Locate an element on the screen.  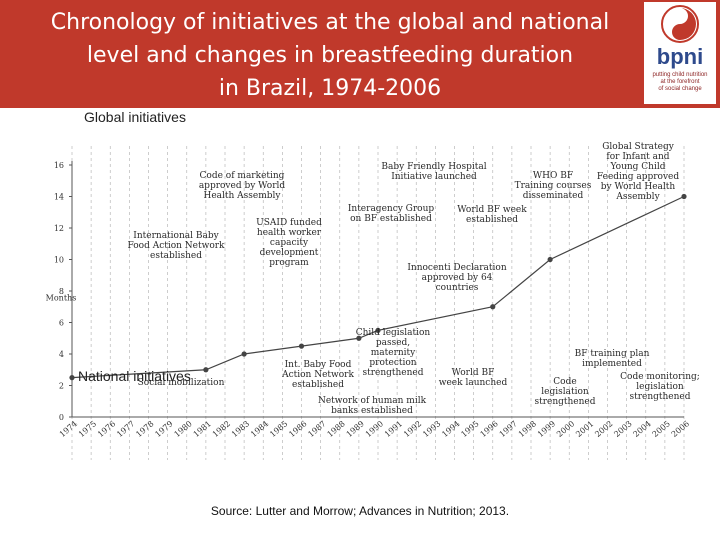
global-annotation-8-line-3: disseminated is located at coordinates (553, 196).